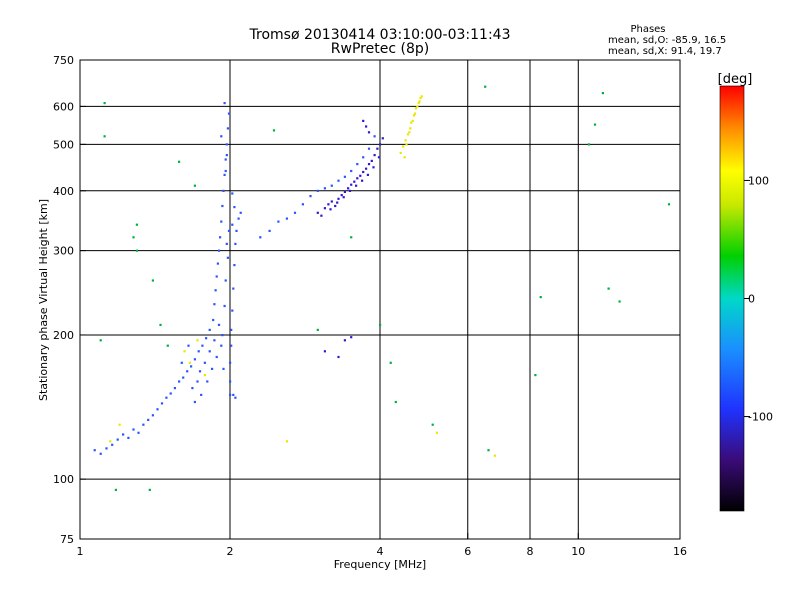 This screenshot has height=600, width=800. I want to click on y-axis-label: Stationary phase Virtual Height [km], so click(43, 300).